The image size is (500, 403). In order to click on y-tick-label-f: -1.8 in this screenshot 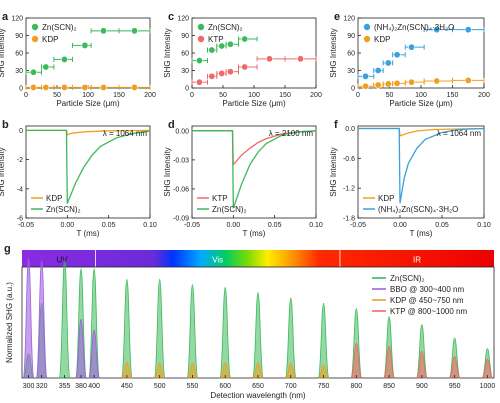, I will do `click(349, 219)`.